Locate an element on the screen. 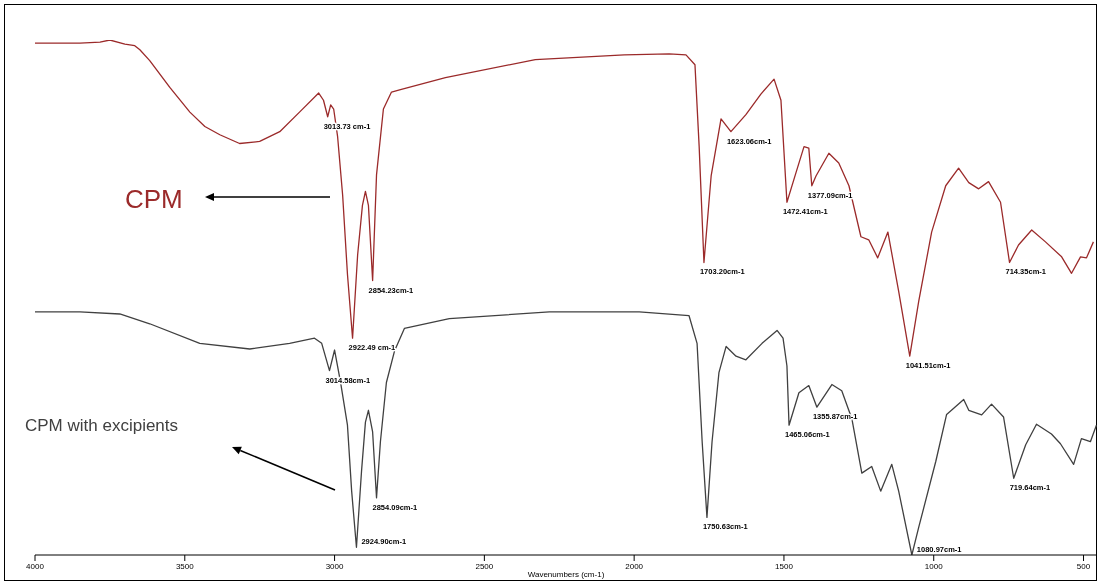 This screenshot has width=1101, height=585. x-tick-label: 1500 is located at coordinates (784, 566).